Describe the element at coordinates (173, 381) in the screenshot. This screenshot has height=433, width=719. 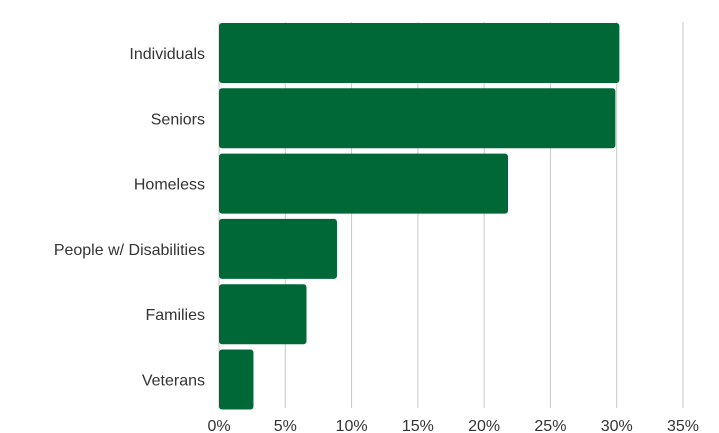
I see `category-label: Veterans` at that location.